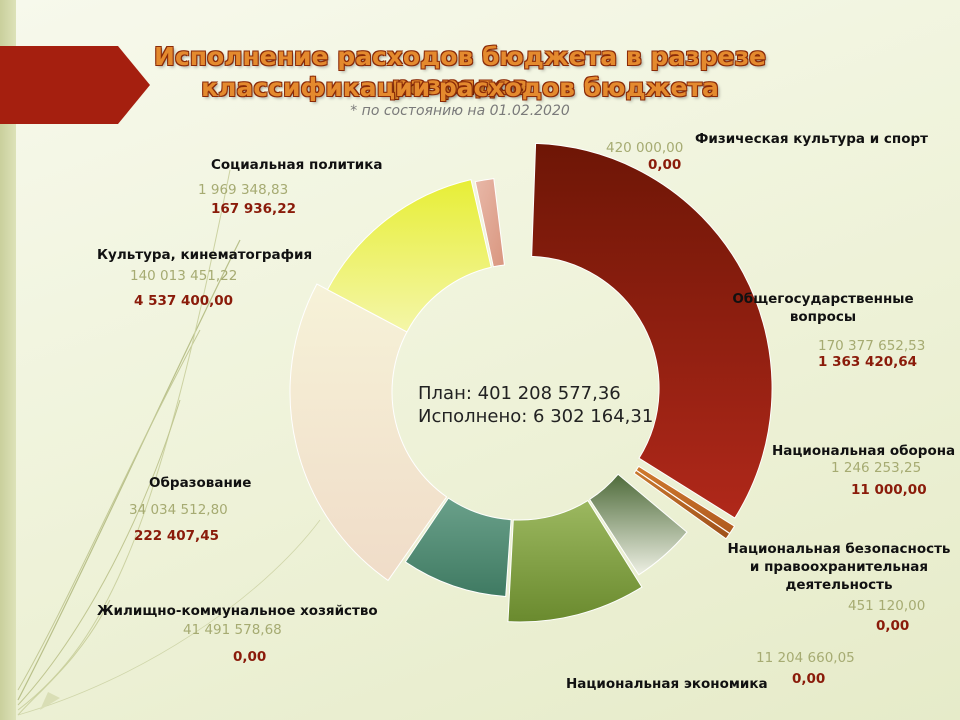 Image resolution: width=960 pixels, height=720 pixels. What do you see at coordinates (489, 223) in the screenshot?
I see `donut-slice-sport` at bounding box center [489, 223].